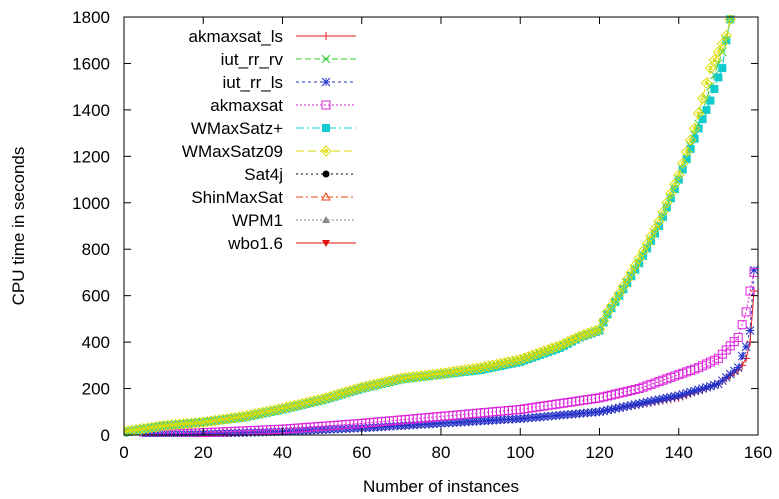 The width and height of the screenshot is (779, 499). Describe the element at coordinates (283, 105) in the screenshot. I see `legend-entry: akmaxsat` at that location.